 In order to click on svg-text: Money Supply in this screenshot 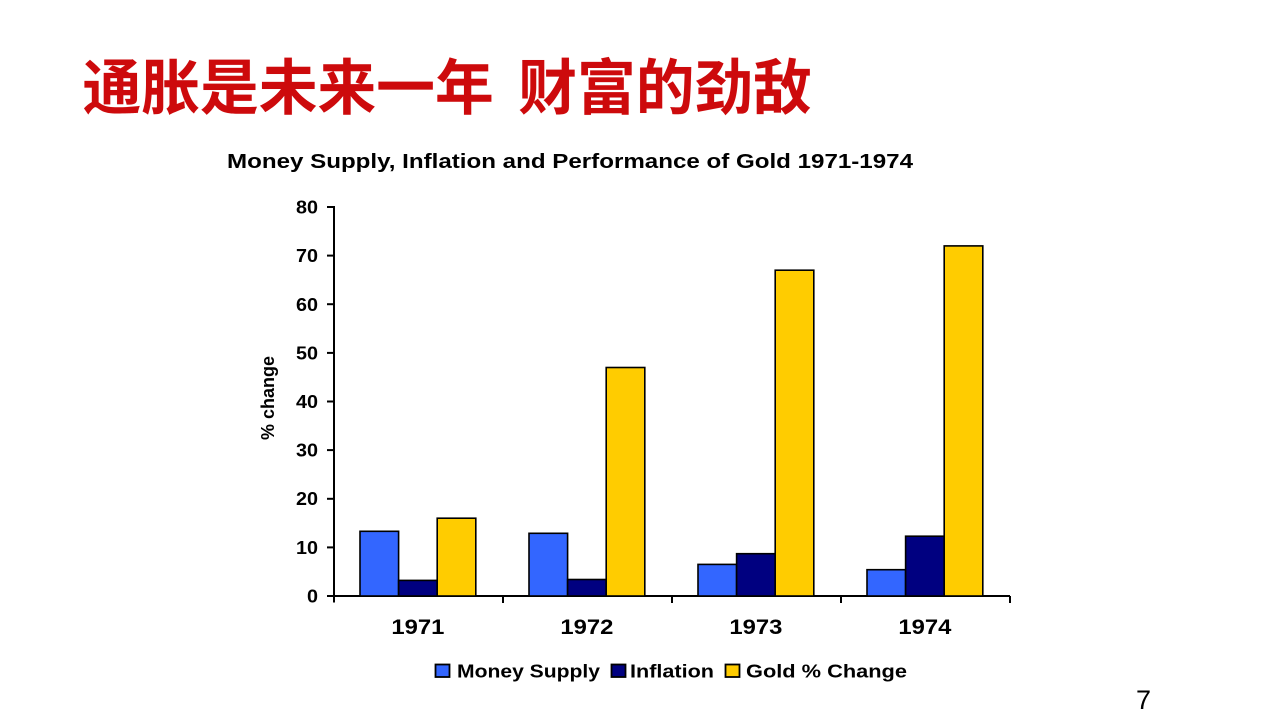, I will do `click(528, 672)`.